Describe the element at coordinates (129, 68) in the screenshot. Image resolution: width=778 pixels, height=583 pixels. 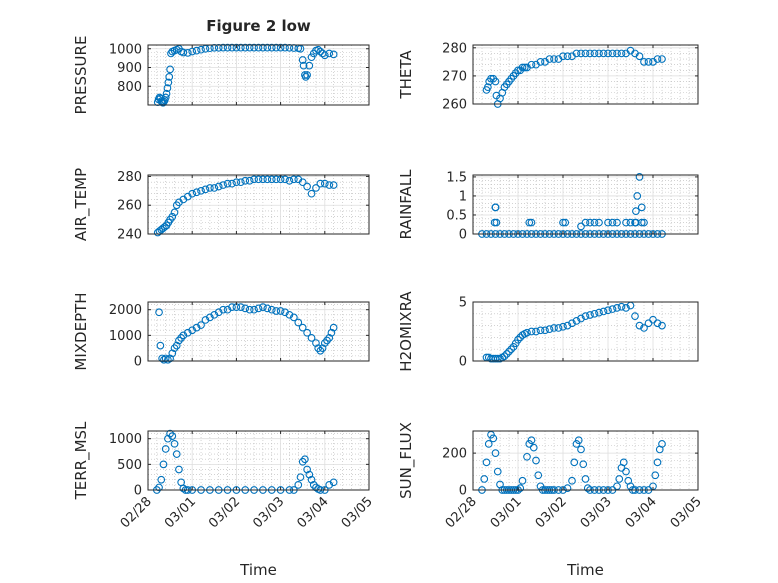
I see `y-tick-label: 900` at that location.